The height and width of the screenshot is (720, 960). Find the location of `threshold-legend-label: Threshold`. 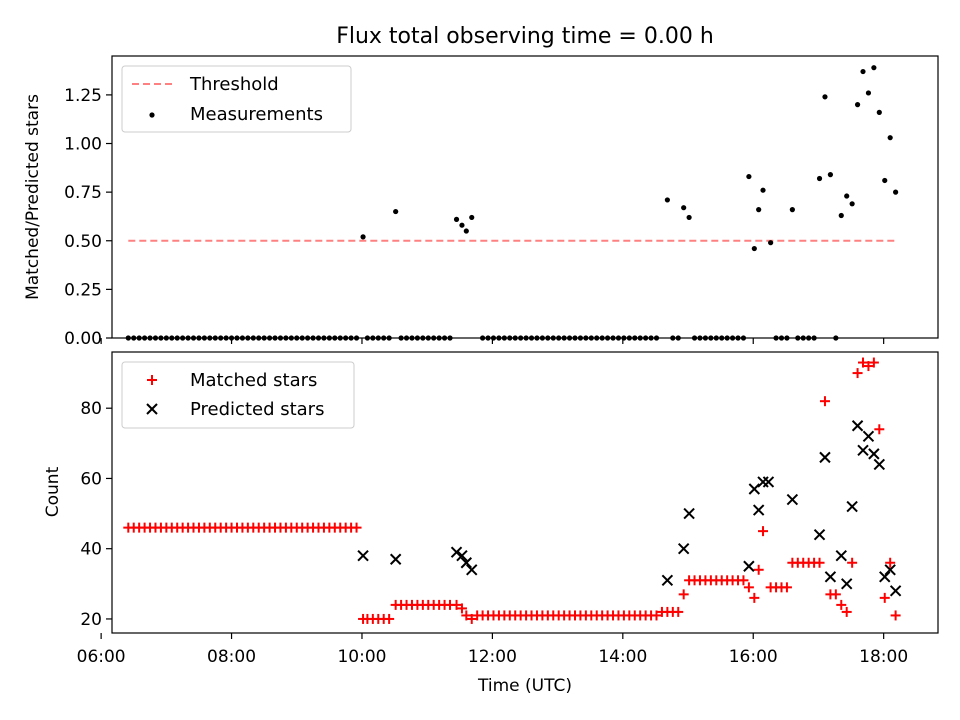

threshold-legend-label: Threshold is located at coordinates (234, 84).